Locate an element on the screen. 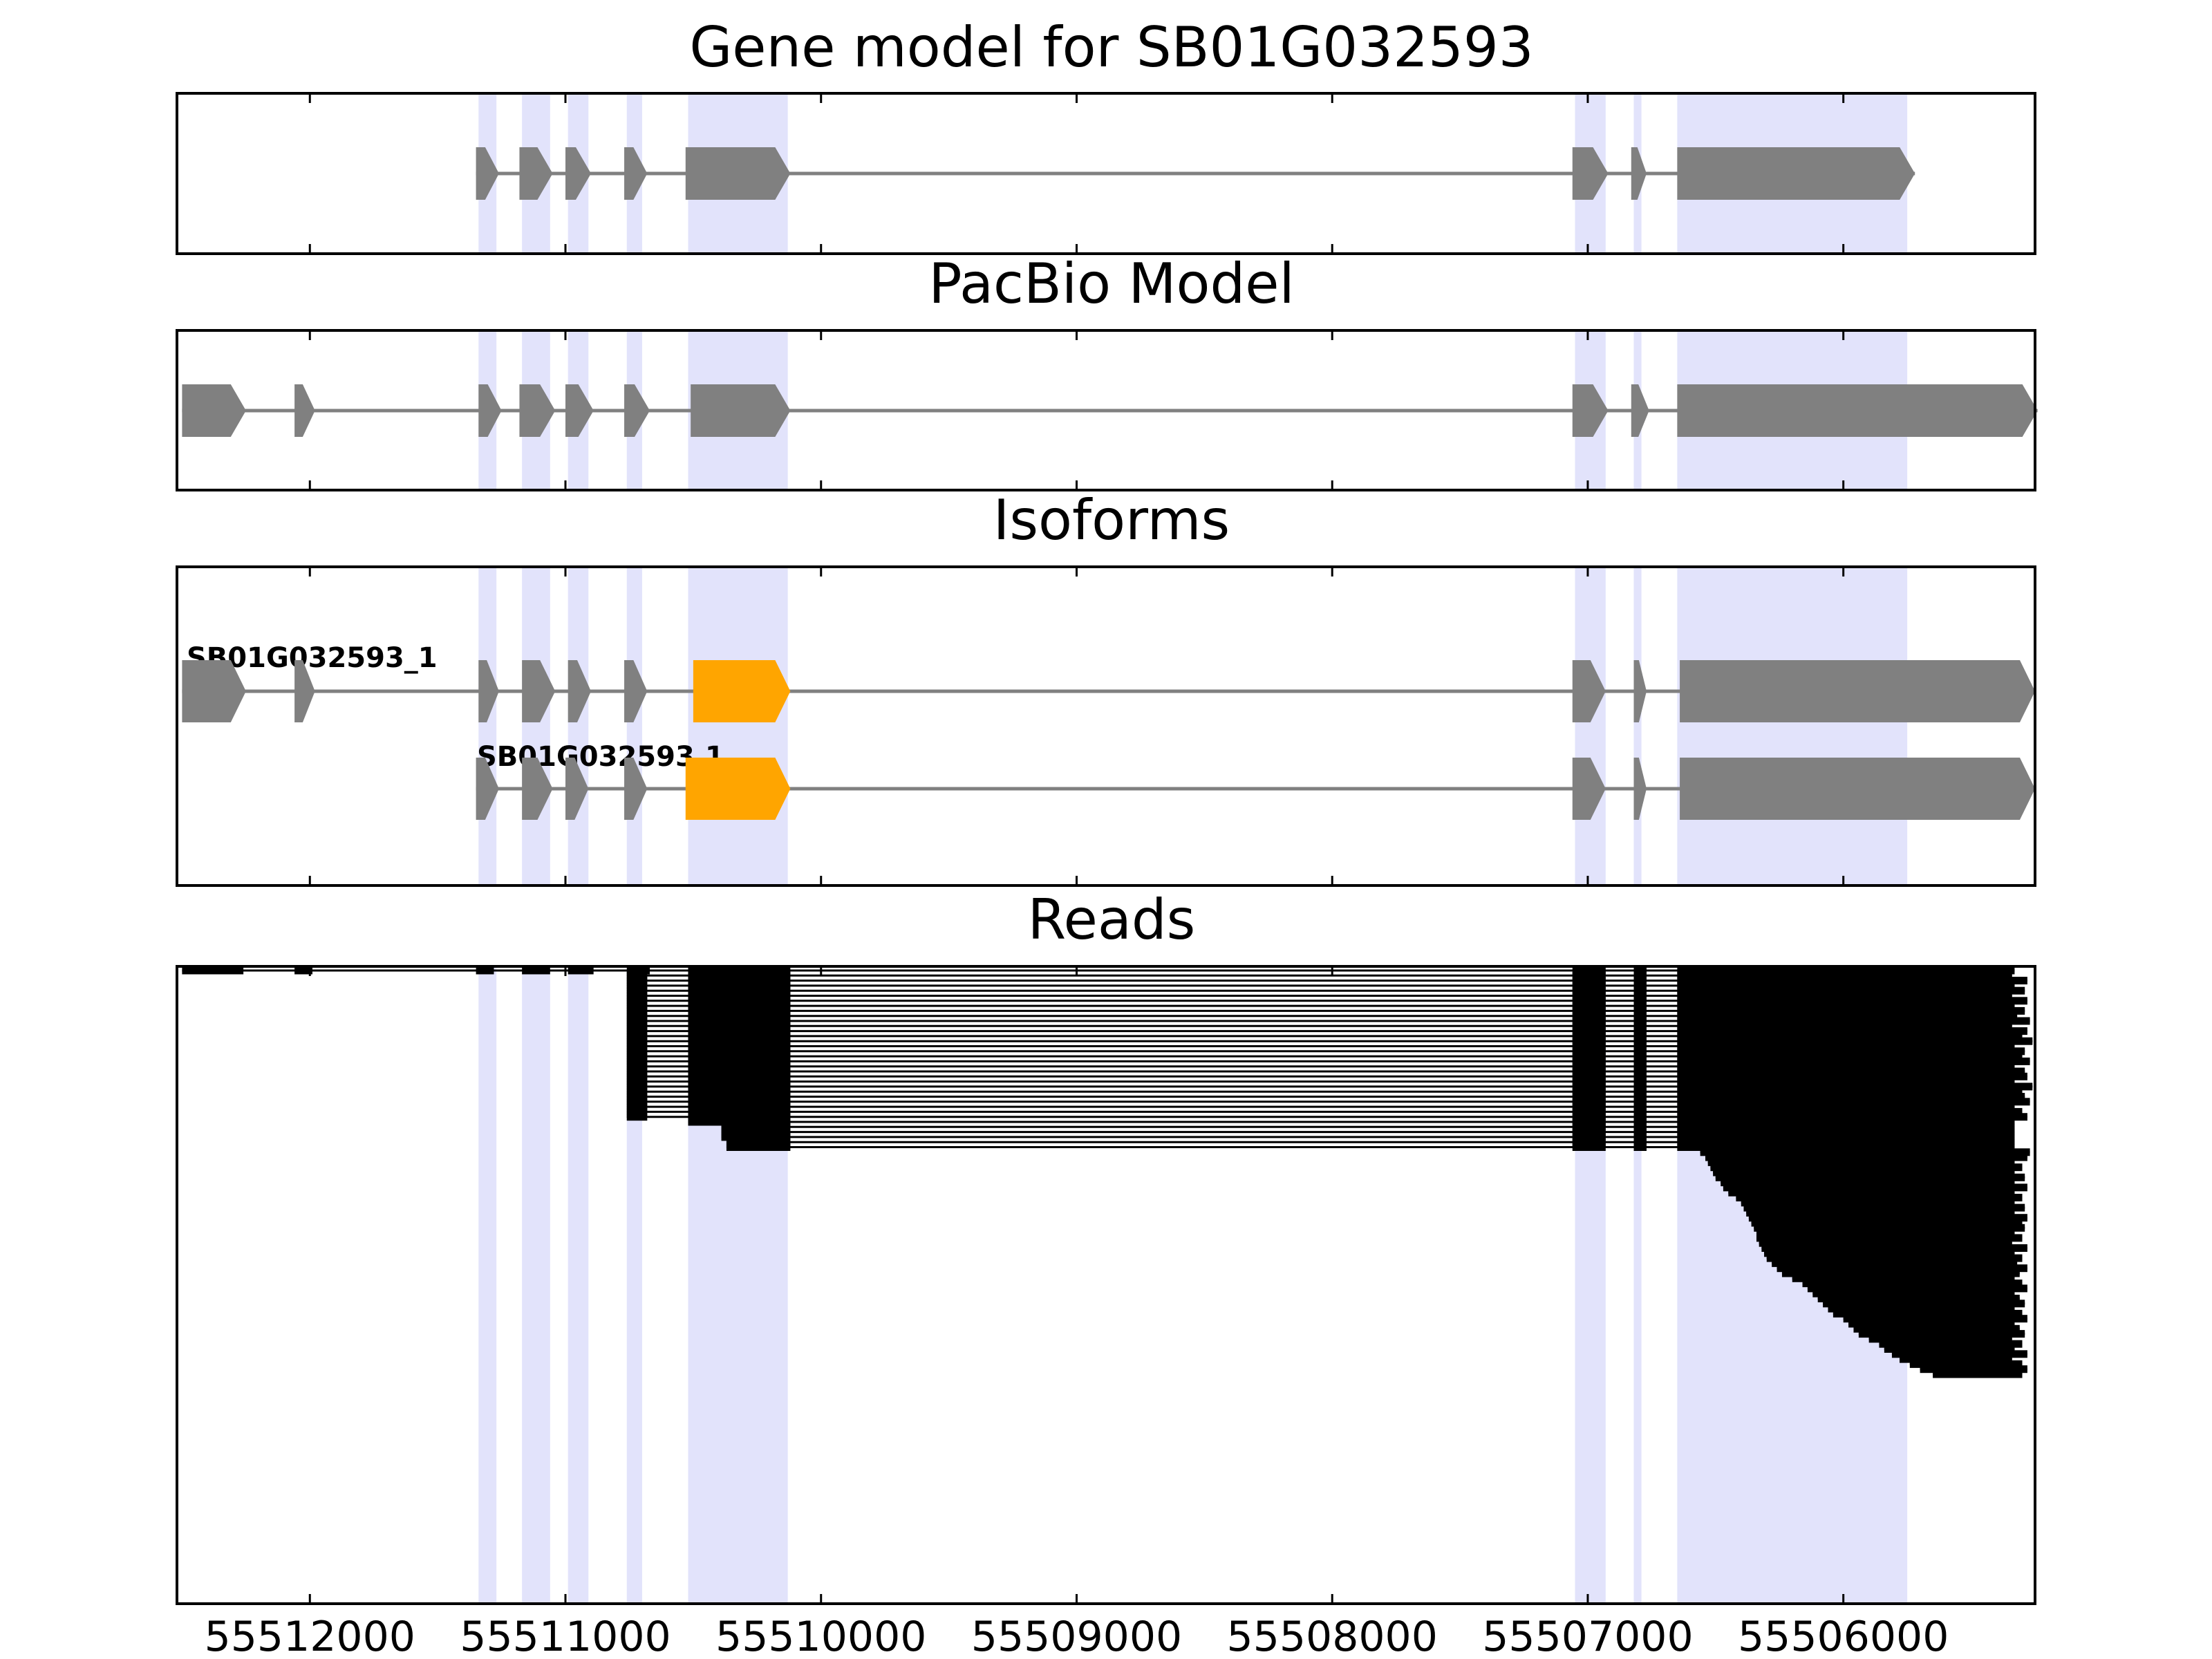 The width and height of the screenshot is (2212, 1659). x-tick-label: 55512000 is located at coordinates (310, 1636).